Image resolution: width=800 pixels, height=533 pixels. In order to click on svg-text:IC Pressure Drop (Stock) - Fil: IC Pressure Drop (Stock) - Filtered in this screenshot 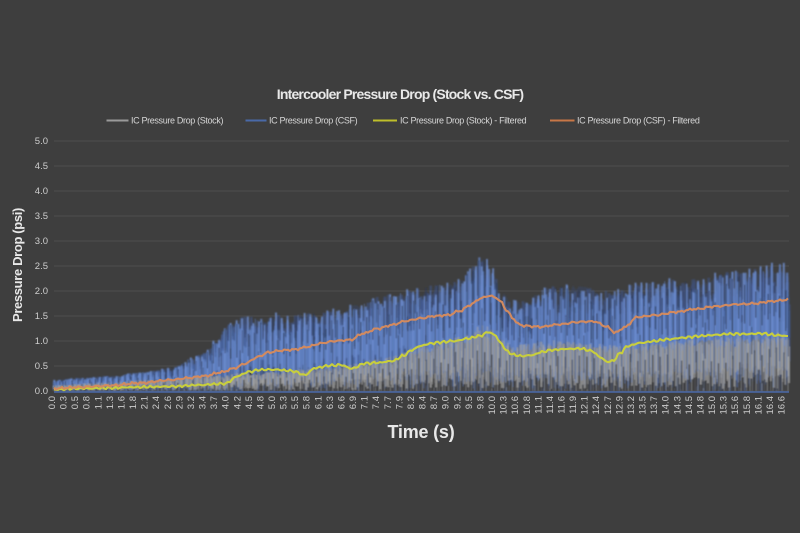, I will do `click(463, 121)`.